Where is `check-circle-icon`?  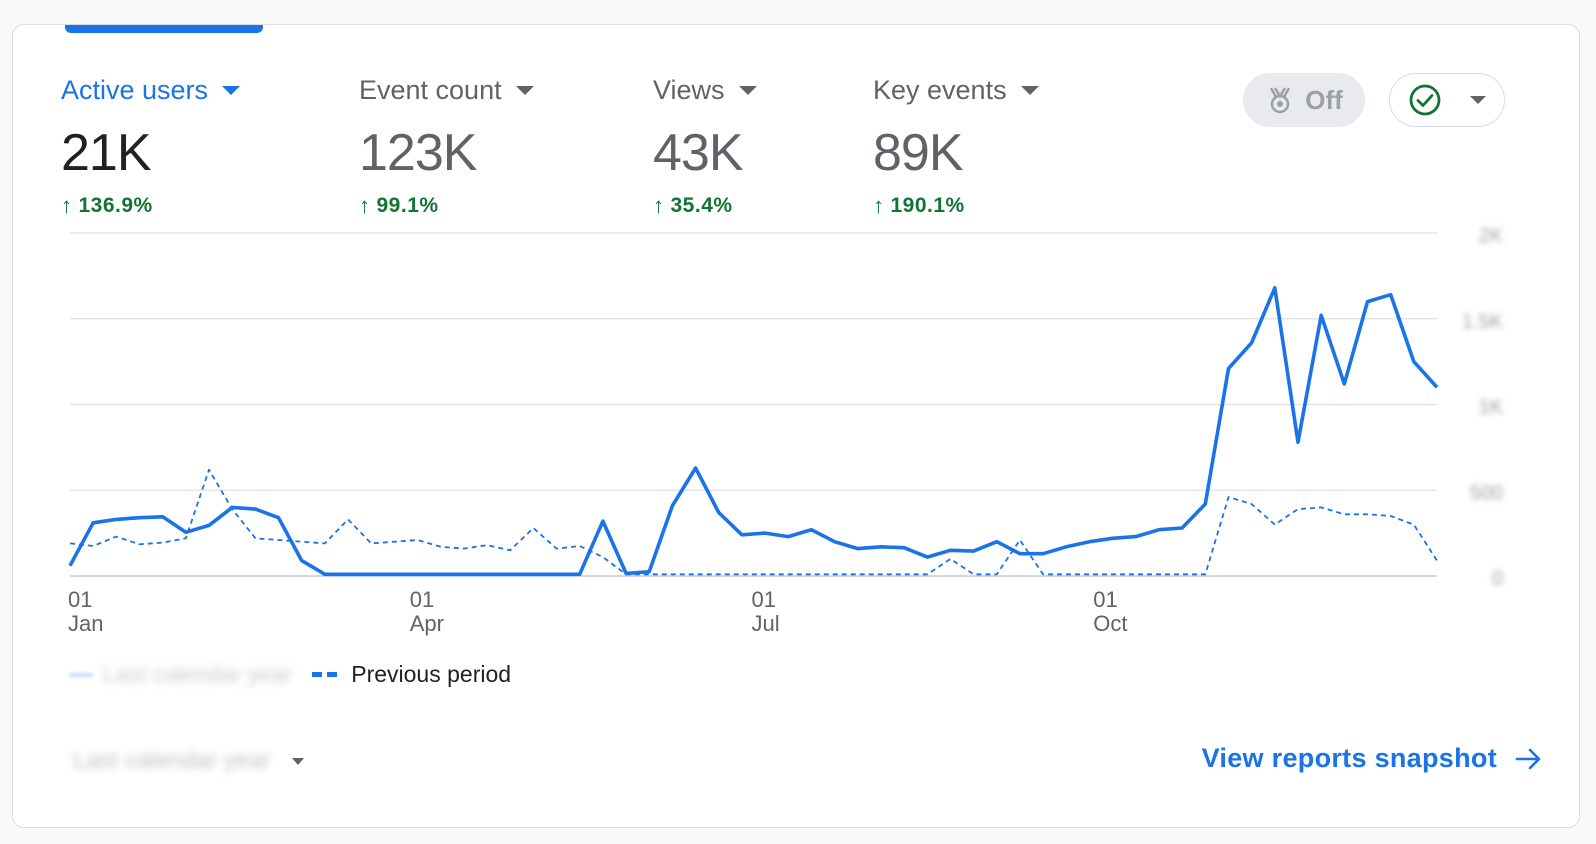
check-circle-icon is located at coordinates (1425, 100).